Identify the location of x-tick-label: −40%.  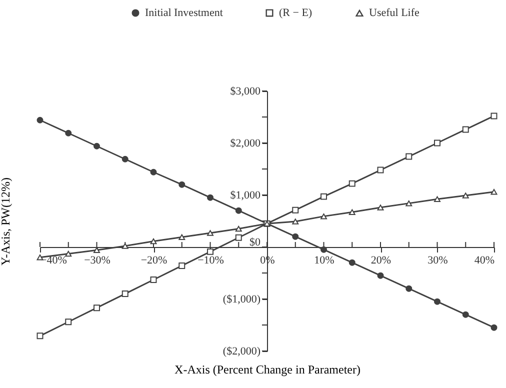
(53, 260).